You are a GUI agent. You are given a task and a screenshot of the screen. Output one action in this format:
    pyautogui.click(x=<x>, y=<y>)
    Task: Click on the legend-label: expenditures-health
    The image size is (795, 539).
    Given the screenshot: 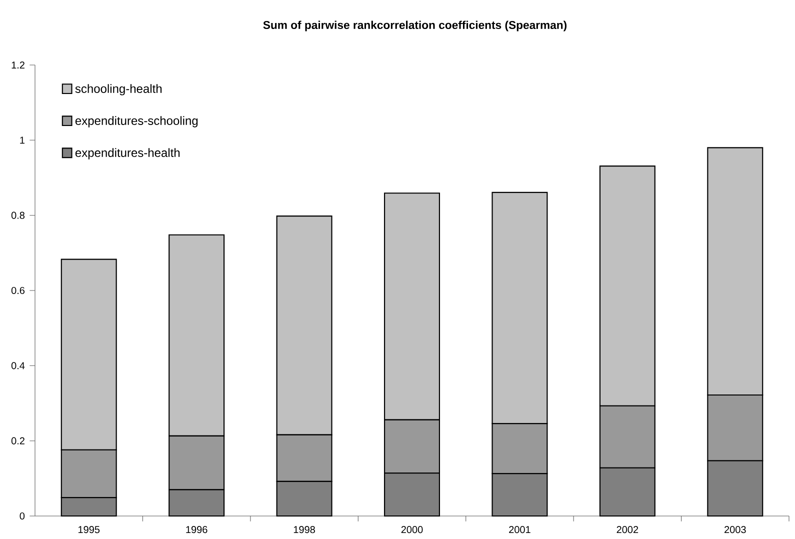 What is the action you would take?
    pyautogui.click(x=127, y=154)
    